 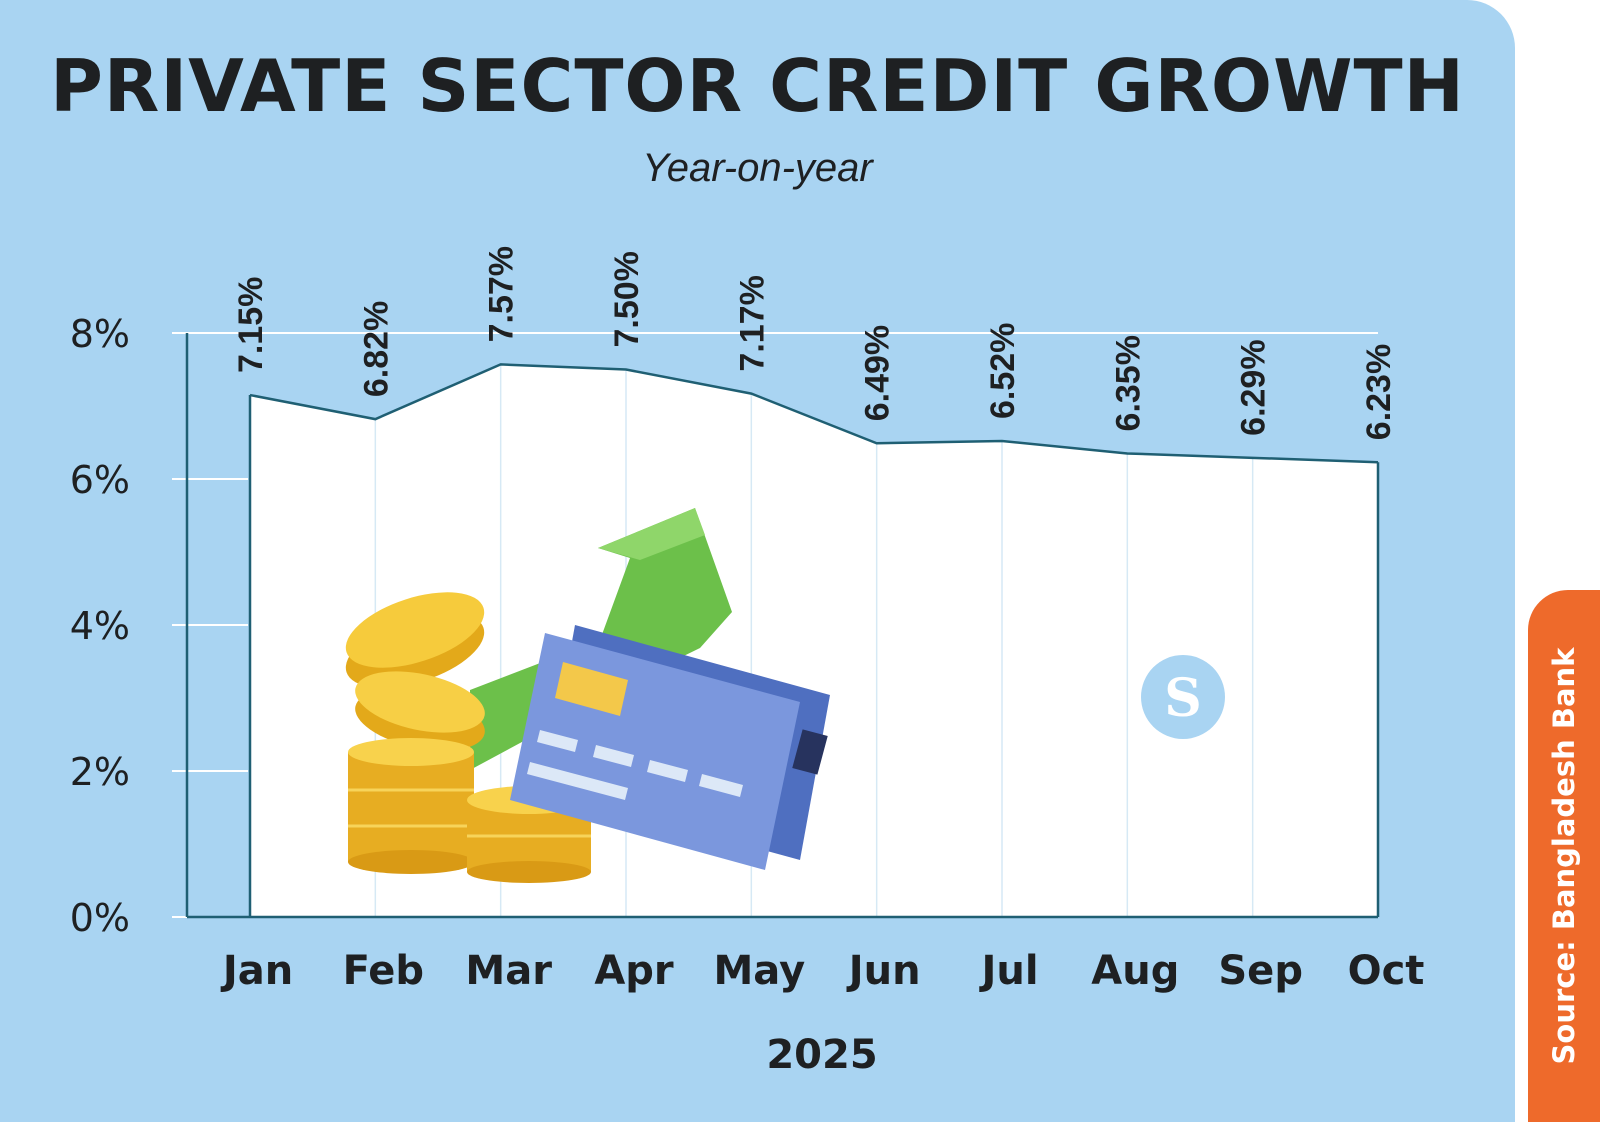 I want to click on data-label: 7.50%, so click(x=627, y=299).